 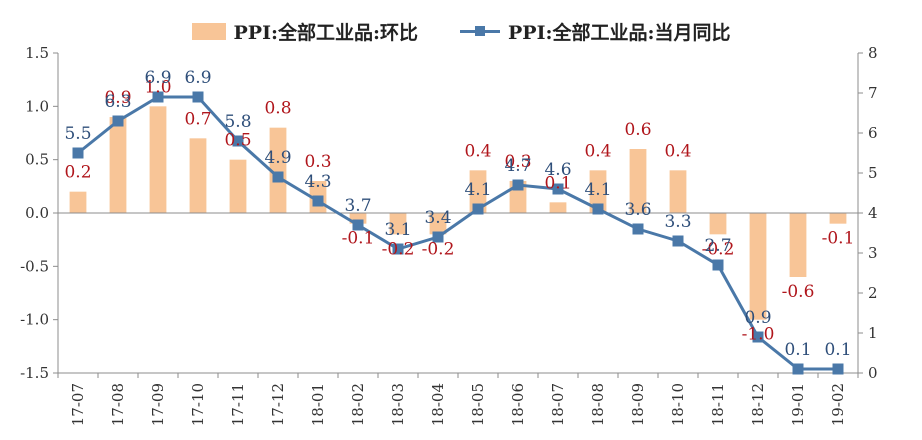 I want to click on x-tick-label: 17-11, so click(x=238, y=404).